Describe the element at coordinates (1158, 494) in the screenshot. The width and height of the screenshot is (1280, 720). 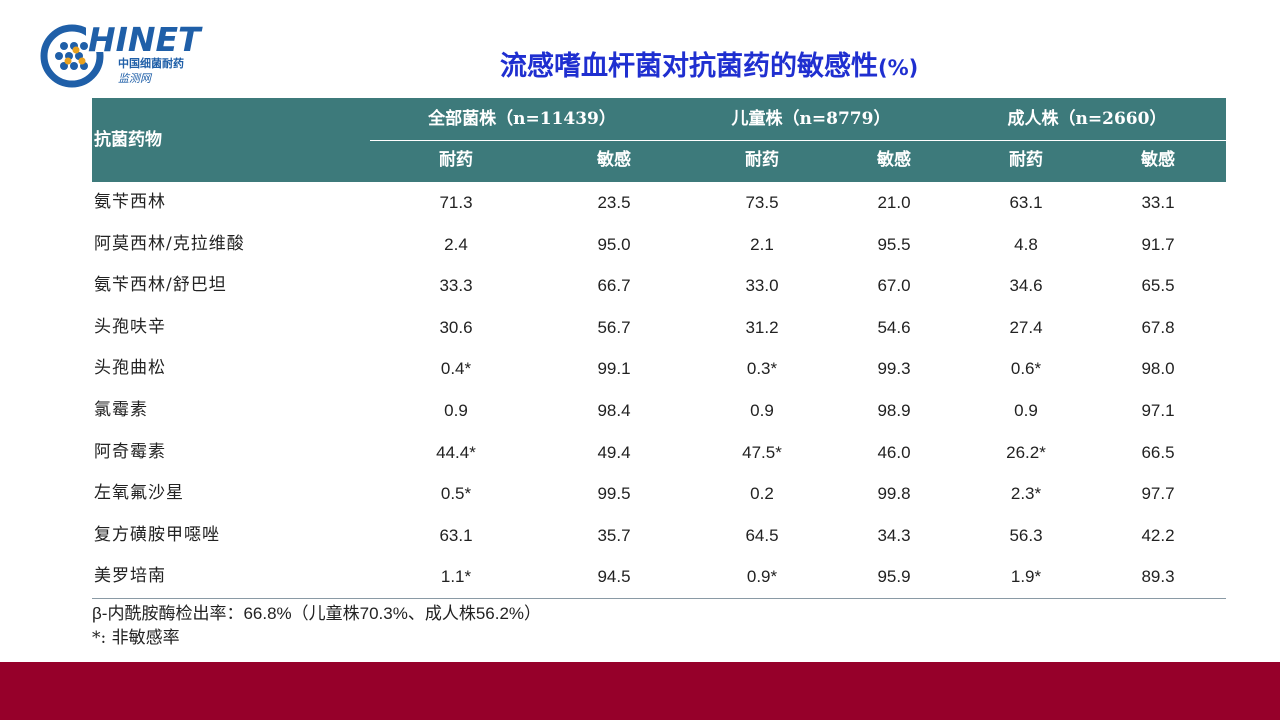
I see `susceptible-value: 97.7` at that location.